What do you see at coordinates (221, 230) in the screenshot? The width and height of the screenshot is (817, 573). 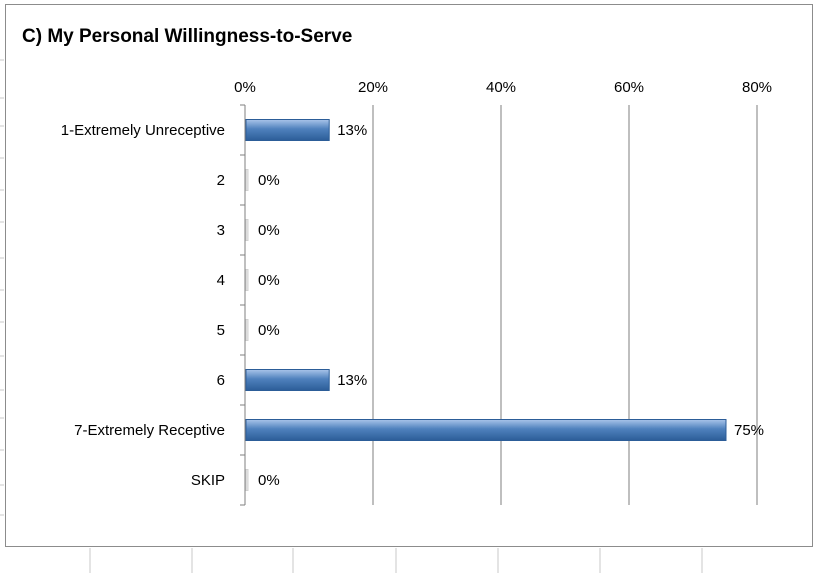 I see `category-label-3: 3` at bounding box center [221, 230].